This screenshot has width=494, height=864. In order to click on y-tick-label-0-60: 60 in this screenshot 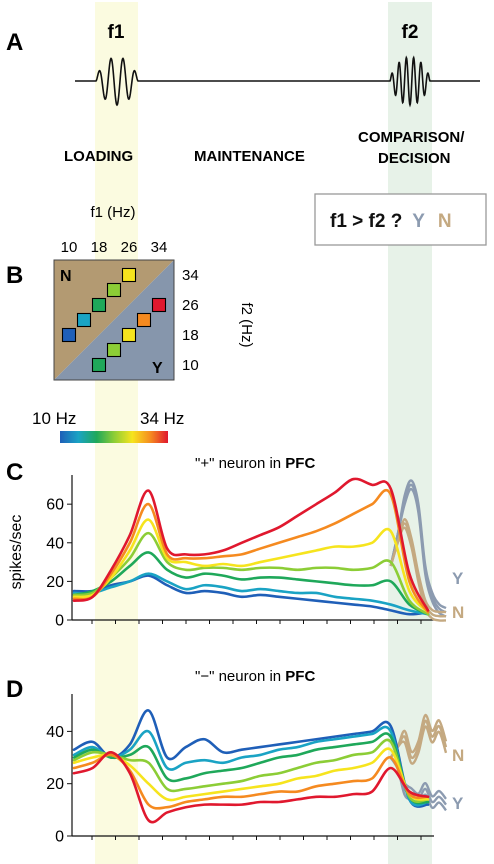, I will do `click(55, 505)`.